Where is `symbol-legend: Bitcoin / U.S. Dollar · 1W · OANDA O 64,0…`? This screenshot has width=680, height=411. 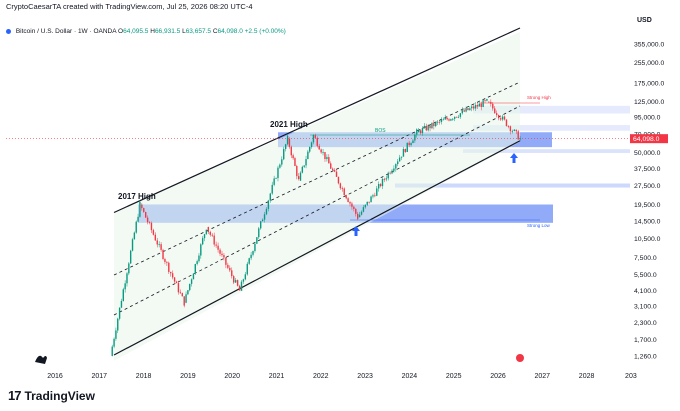 symbol-legend: Bitcoin / U.S. Dollar · 1W · OANDA O 64,0… is located at coordinates (146, 31).